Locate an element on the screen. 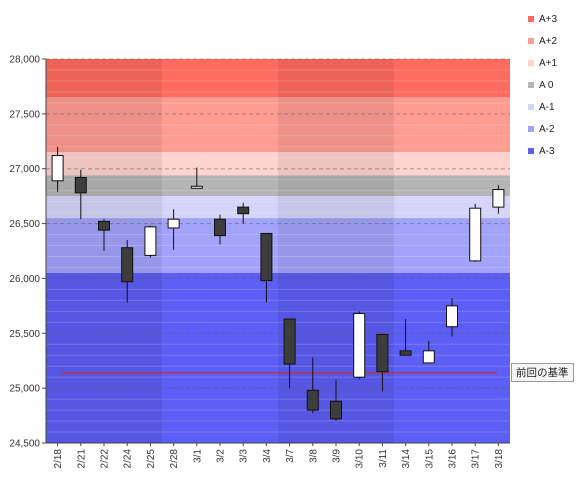 The height and width of the screenshot is (480, 585). legend-item: A 0 is located at coordinates (542, 85).